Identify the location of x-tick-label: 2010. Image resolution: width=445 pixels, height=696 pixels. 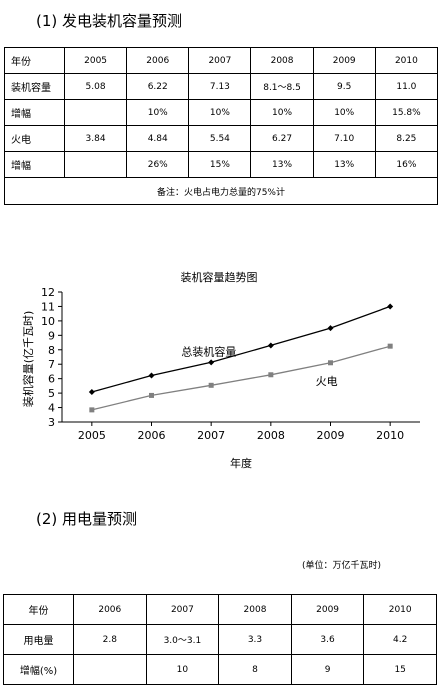
(390, 435).